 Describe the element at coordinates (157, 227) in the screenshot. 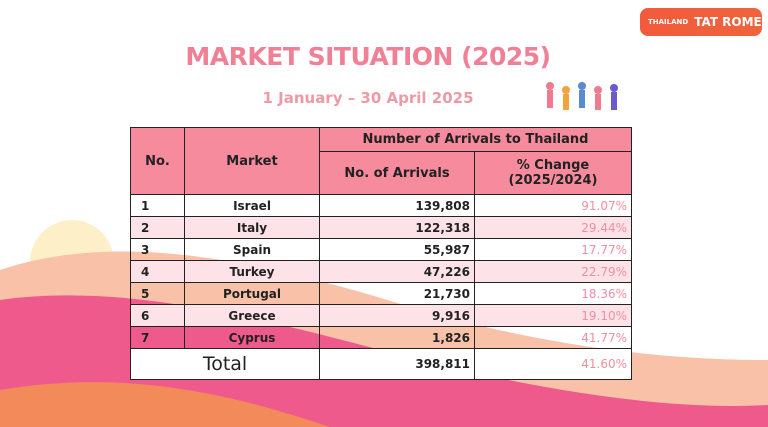

I see `table-cell: 2` at that location.